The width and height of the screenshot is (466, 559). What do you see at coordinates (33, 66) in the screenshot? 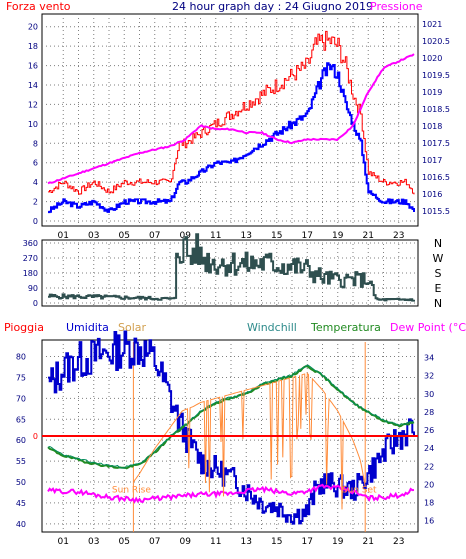
I see `y-tick-label: 16` at bounding box center [33, 66].